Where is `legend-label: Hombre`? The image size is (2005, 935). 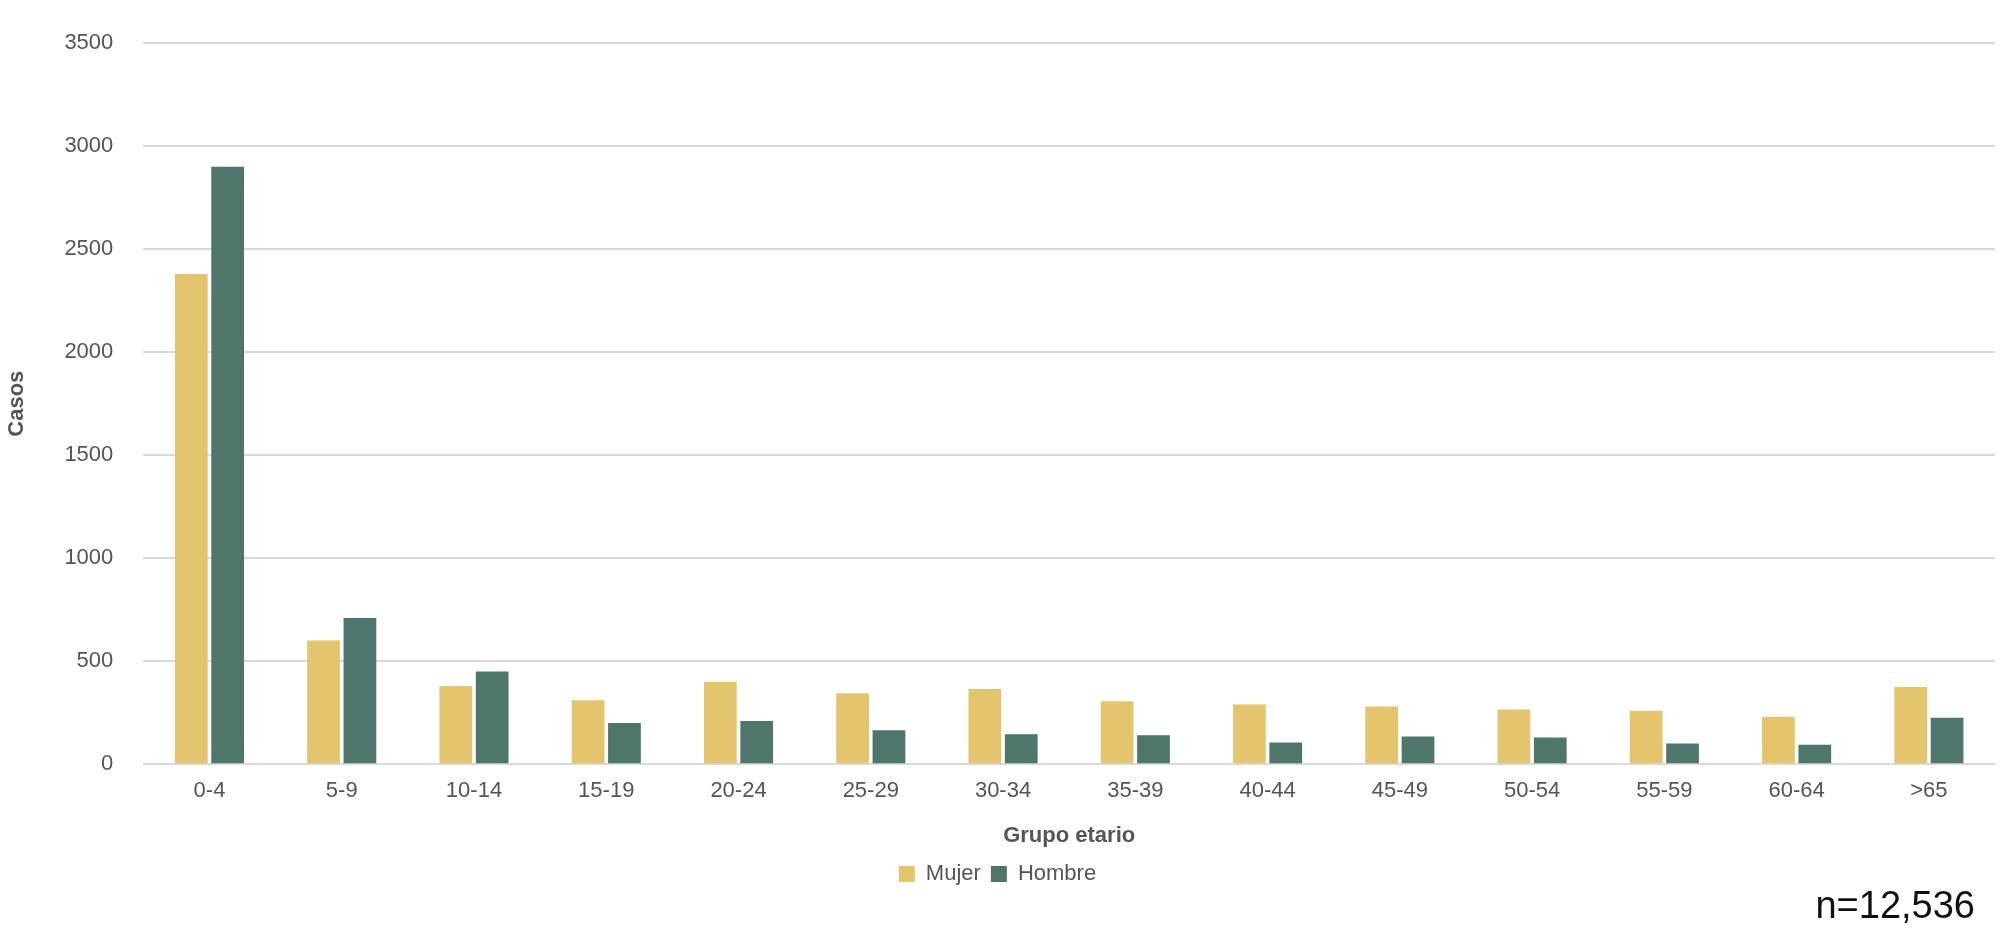 legend-label: Hombre is located at coordinates (1057, 873).